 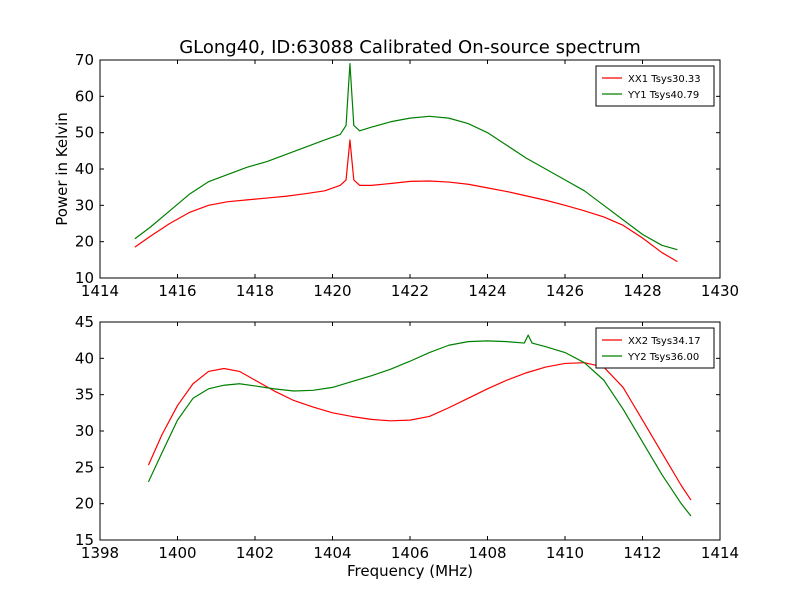 What do you see at coordinates (177, 291) in the screenshot?
I see `x-tick-label: 1416` at bounding box center [177, 291].